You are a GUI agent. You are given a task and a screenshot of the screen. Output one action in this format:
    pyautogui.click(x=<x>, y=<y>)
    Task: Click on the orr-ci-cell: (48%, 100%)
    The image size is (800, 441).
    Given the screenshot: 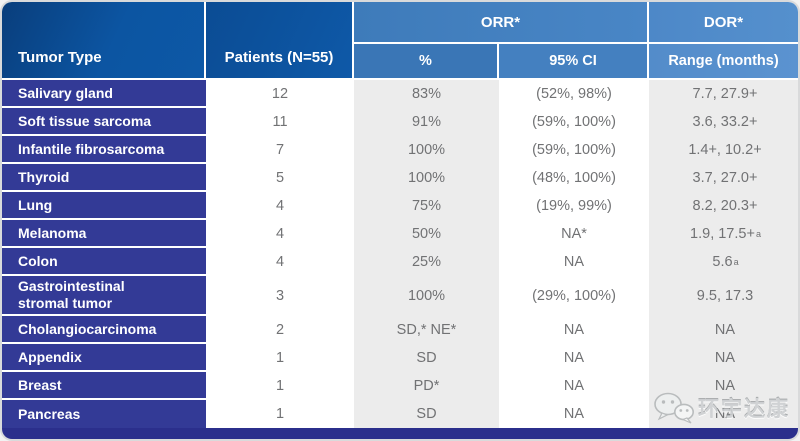 What is the action you would take?
    pyautogui.click(x=574, y=178)
    